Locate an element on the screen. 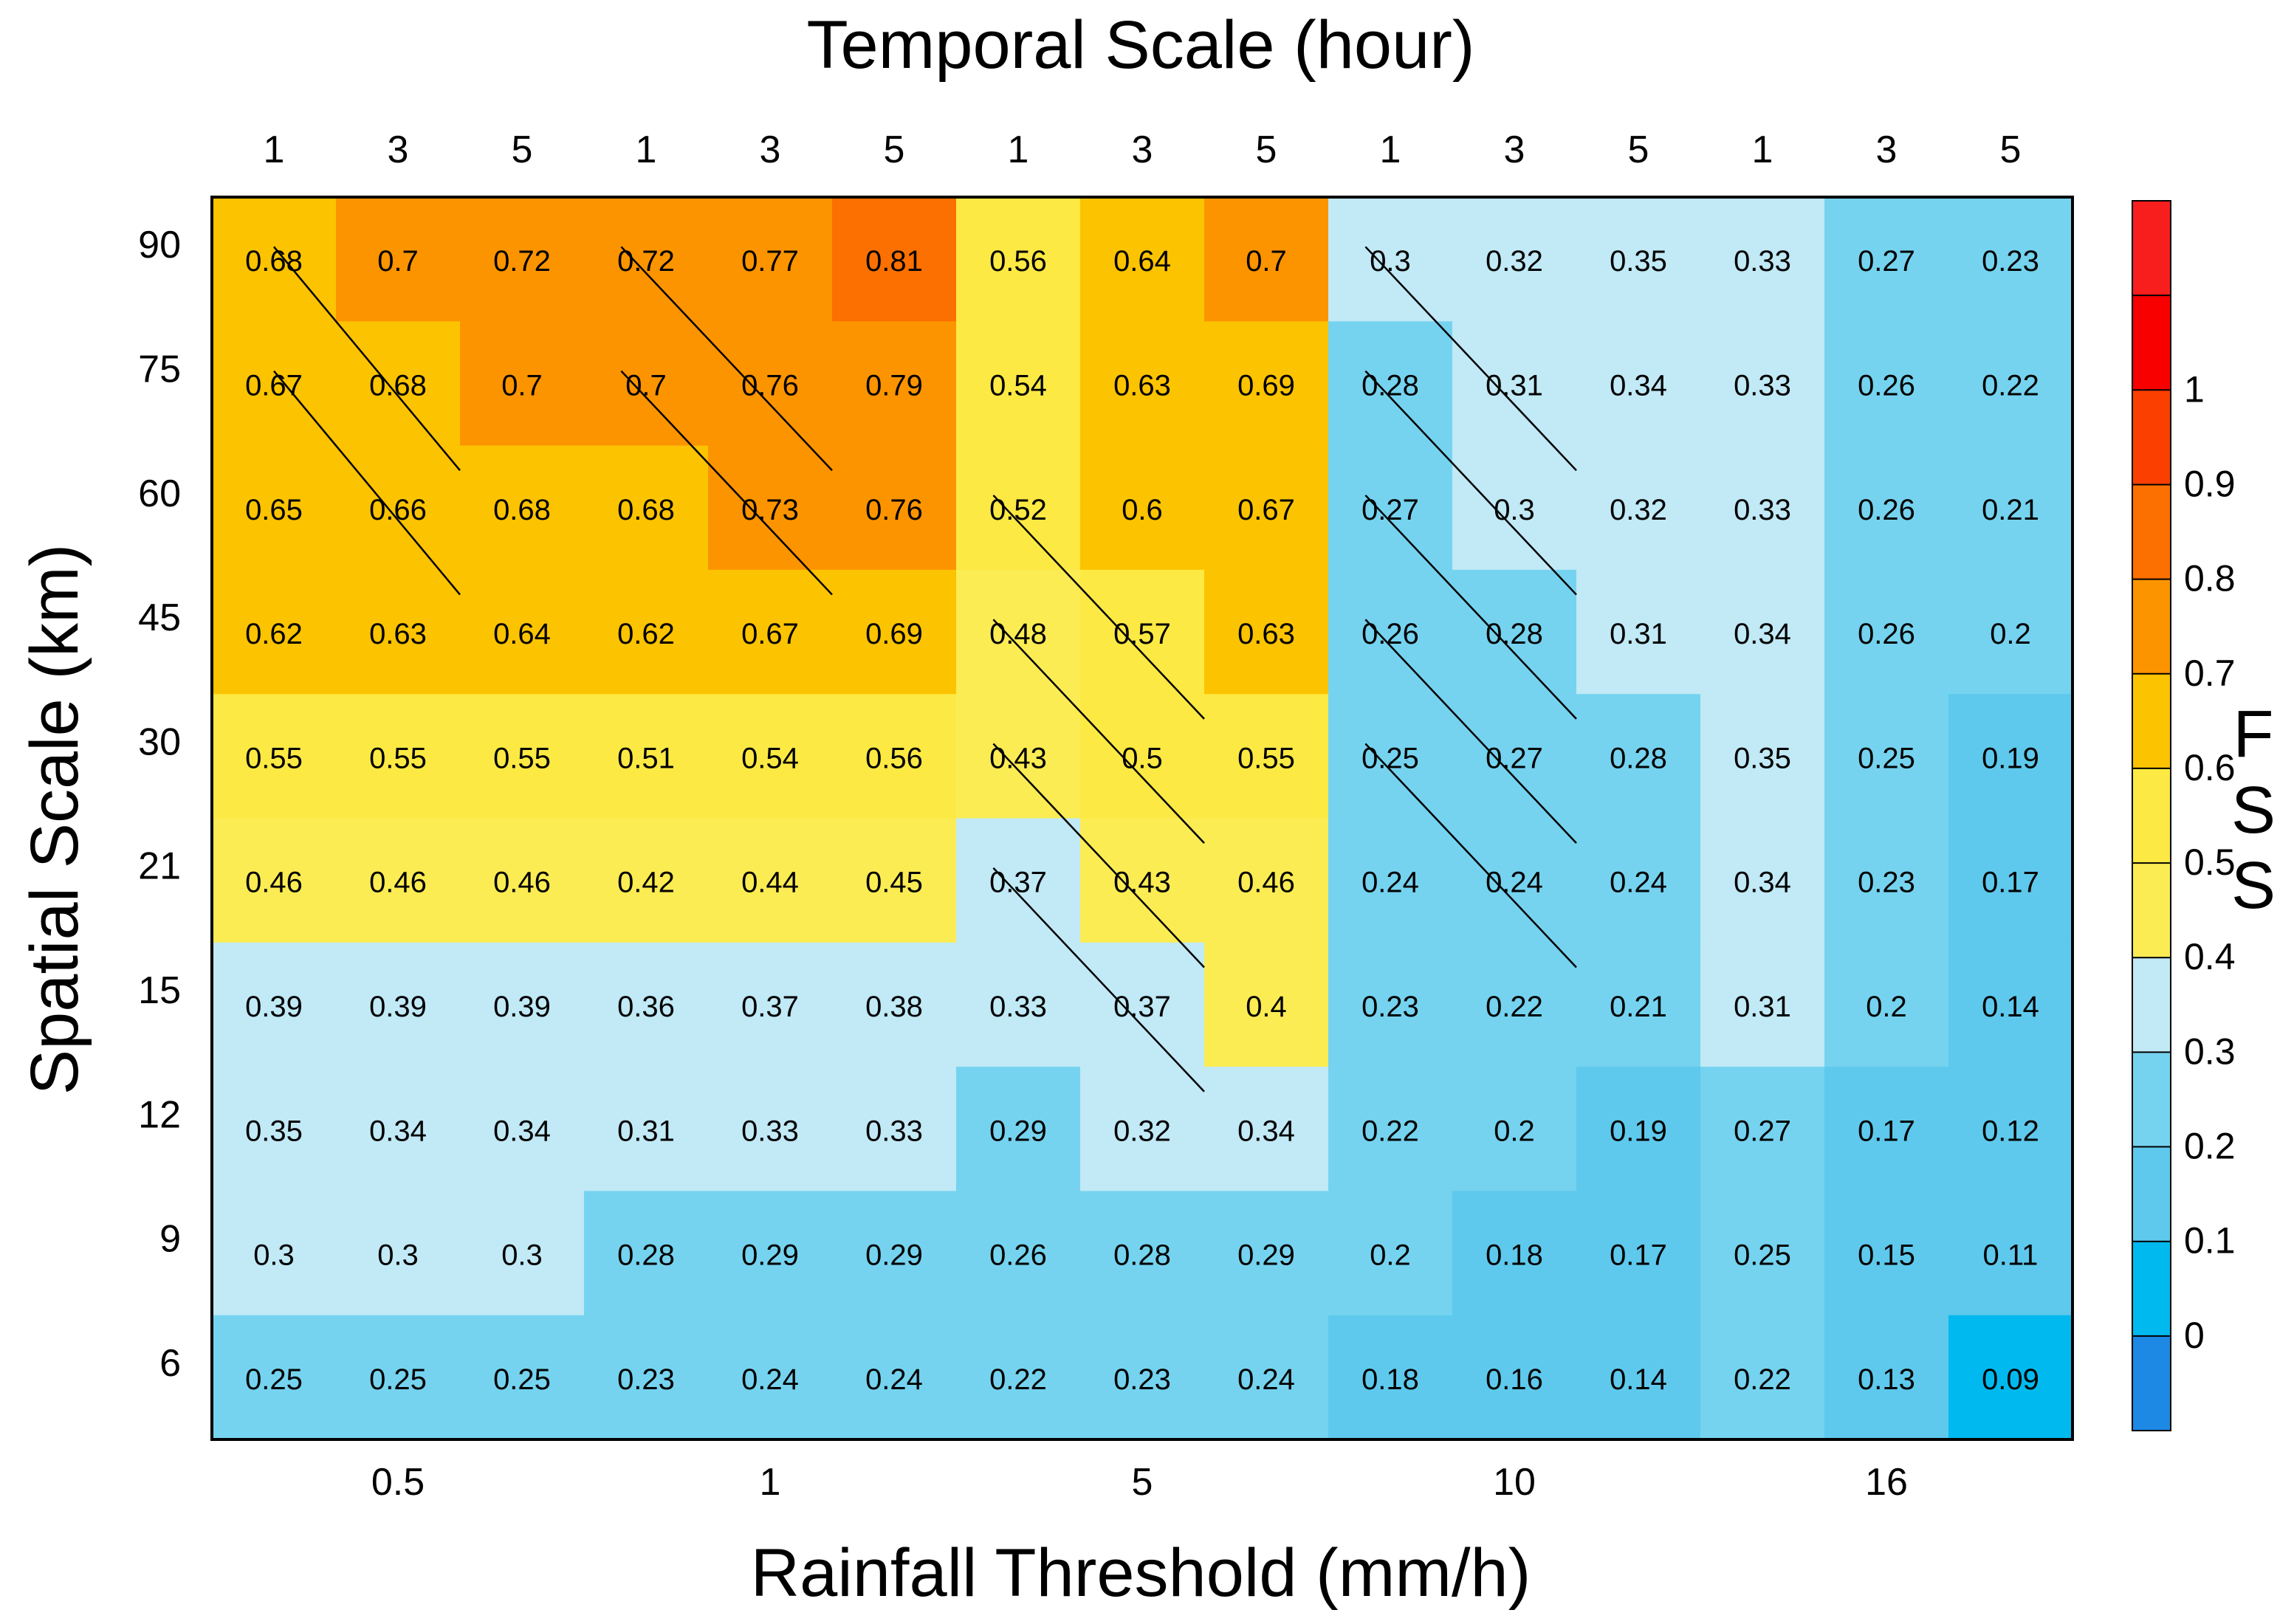 This screenshot has width=2294, height=1624. cell-value-label: 0.55 is located at coordinates (1266, 758).